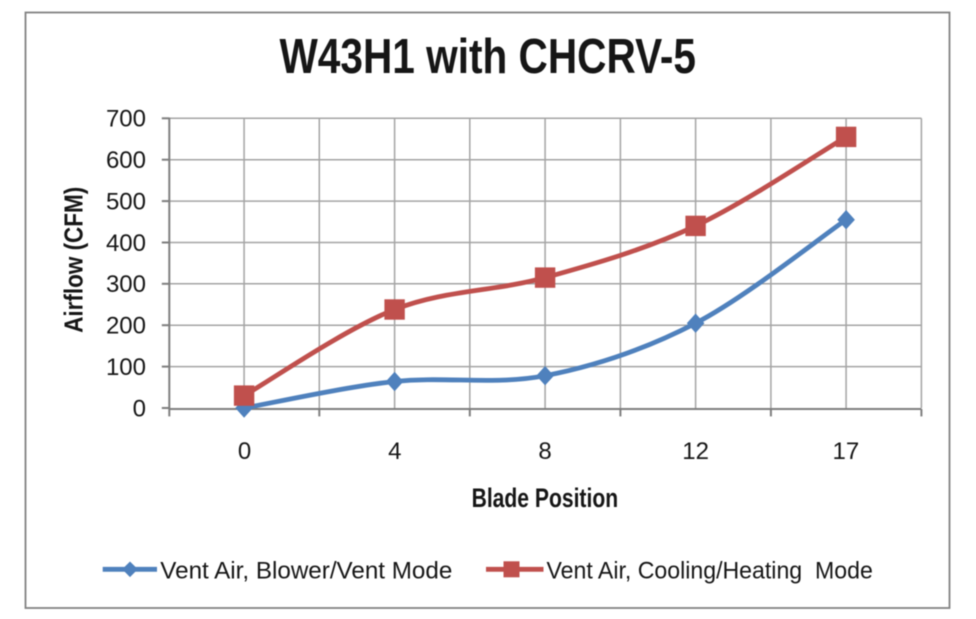 Image resolution: width=976 pixels, height=619 pixels. Describe the element at coordinates (126, 201) in the screenshot. I see `svg-text: 500` at that location.